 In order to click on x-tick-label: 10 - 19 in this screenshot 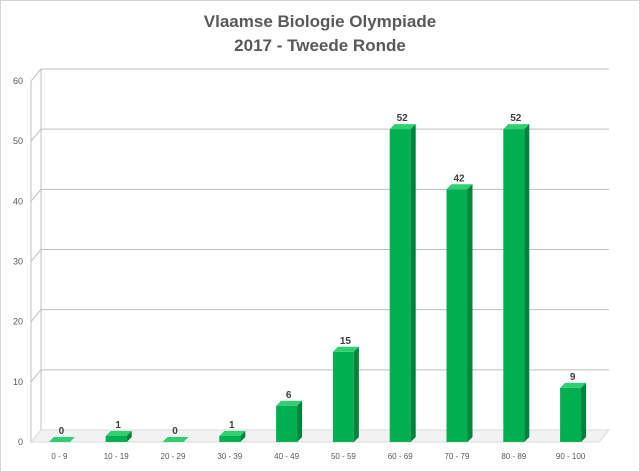, I will do `click(116, 456)`.